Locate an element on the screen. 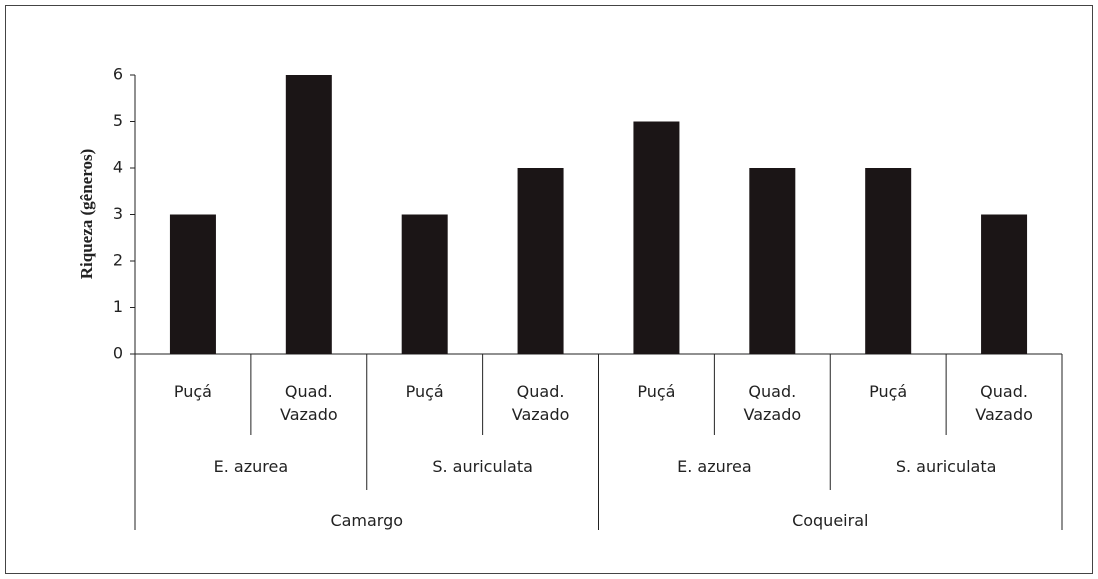  y-axis-label: Riqueza (gêneros) is located at coordinates (86, 214).